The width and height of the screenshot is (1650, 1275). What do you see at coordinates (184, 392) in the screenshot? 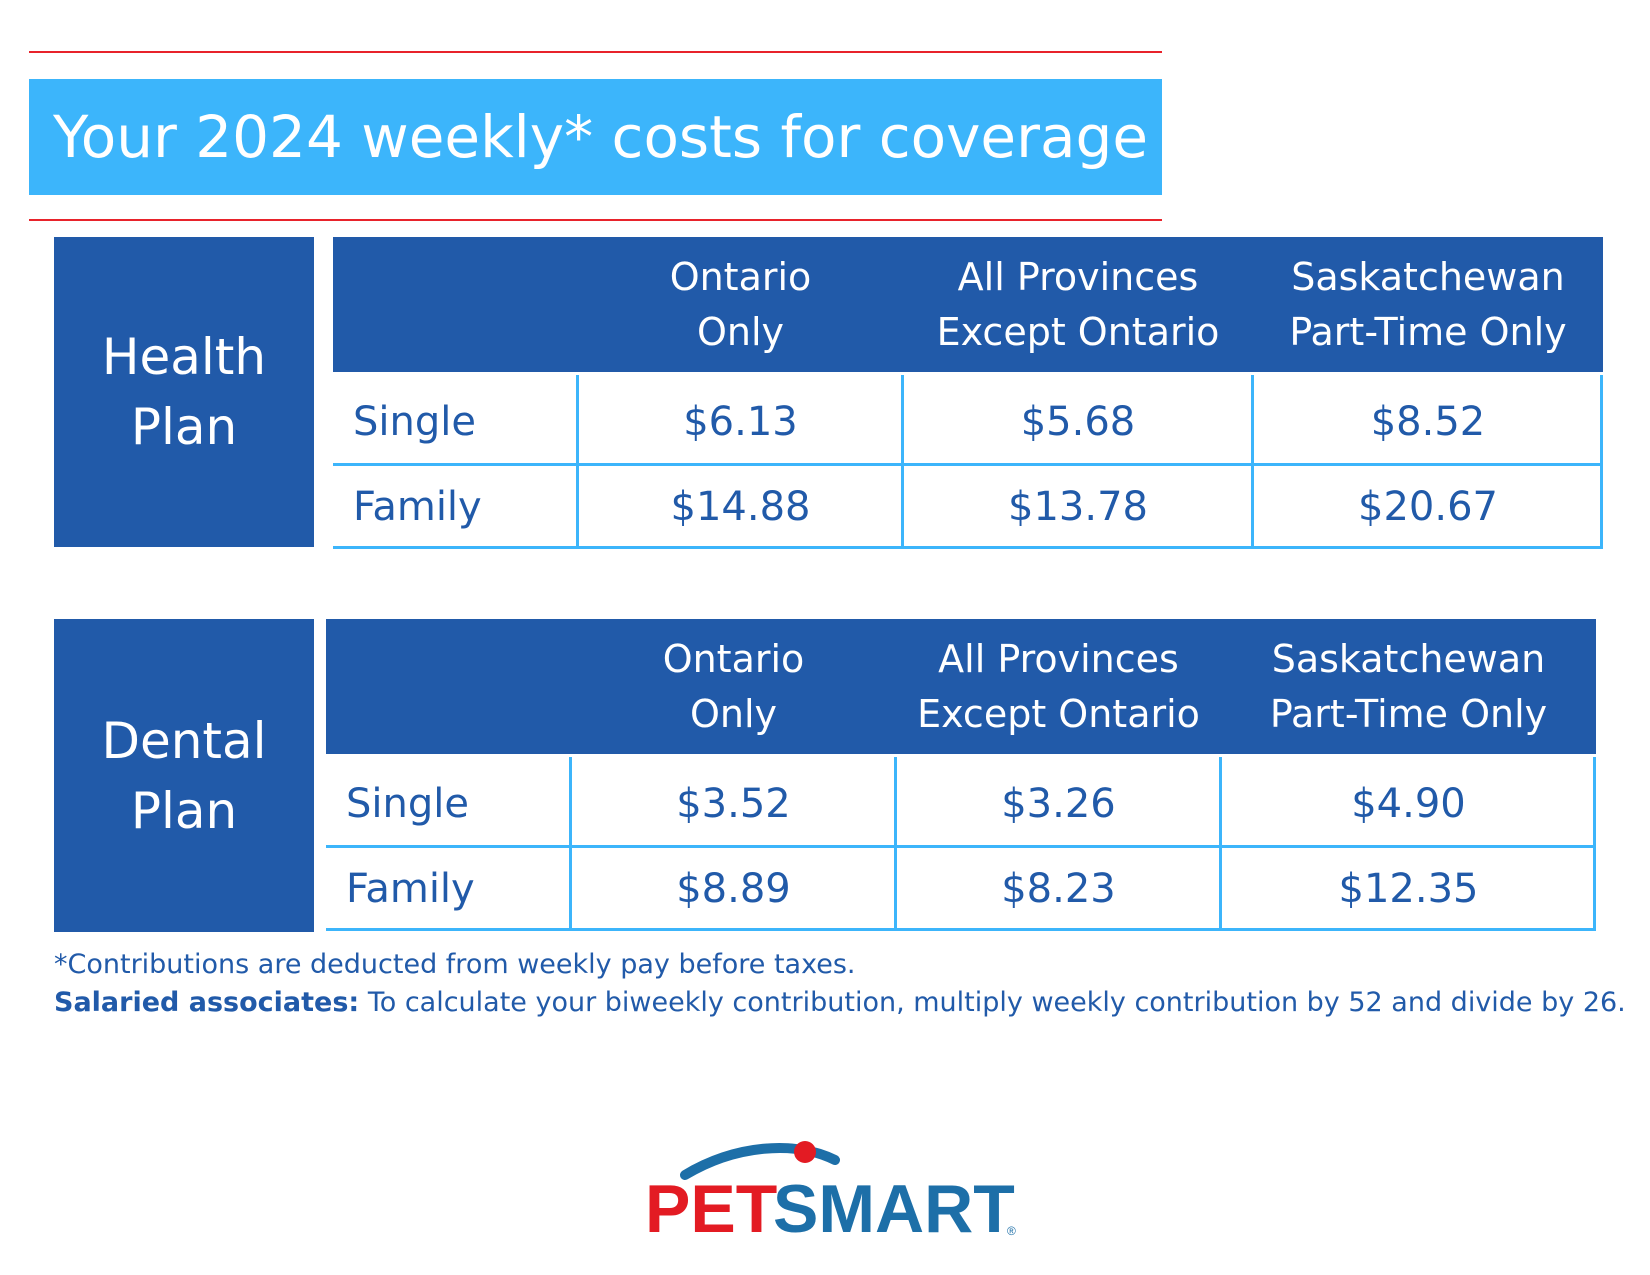
I see `health-plan-label: Health Plan` at bounding box center [184, 392].